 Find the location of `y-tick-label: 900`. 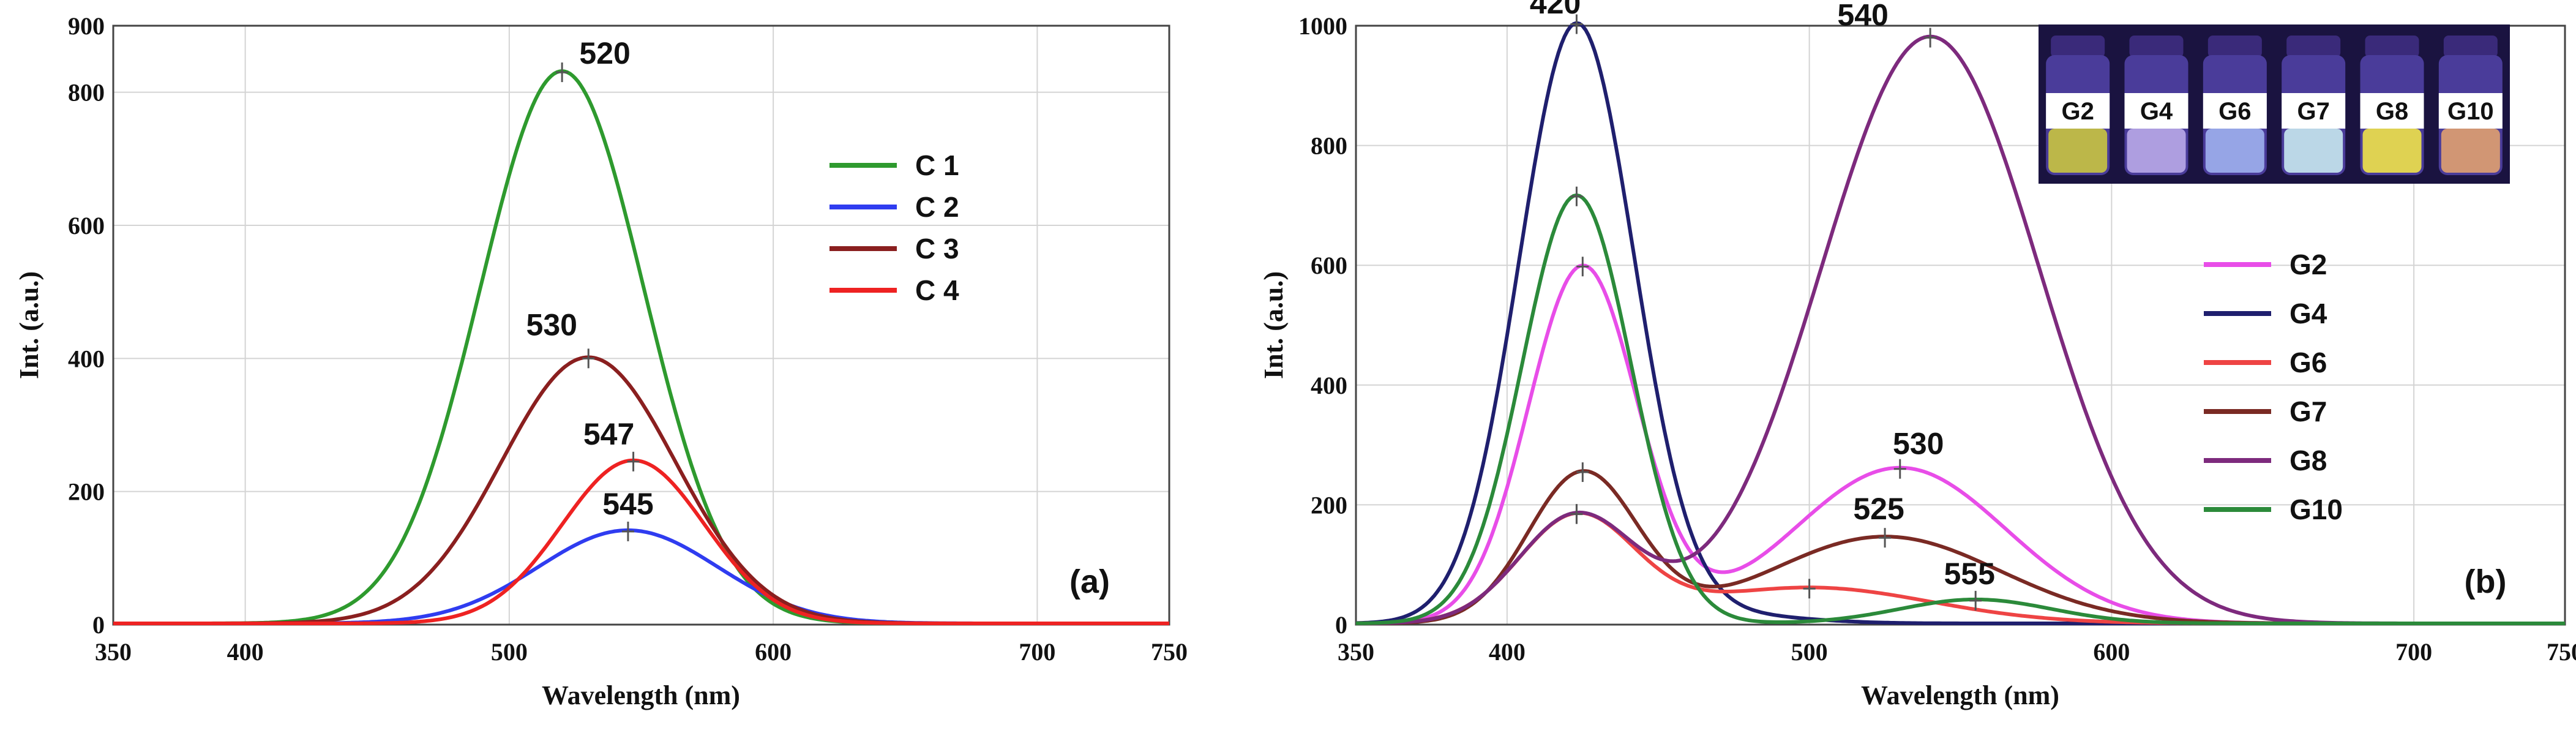

y-tick-label: 900 is located at coordinates (86, 26).